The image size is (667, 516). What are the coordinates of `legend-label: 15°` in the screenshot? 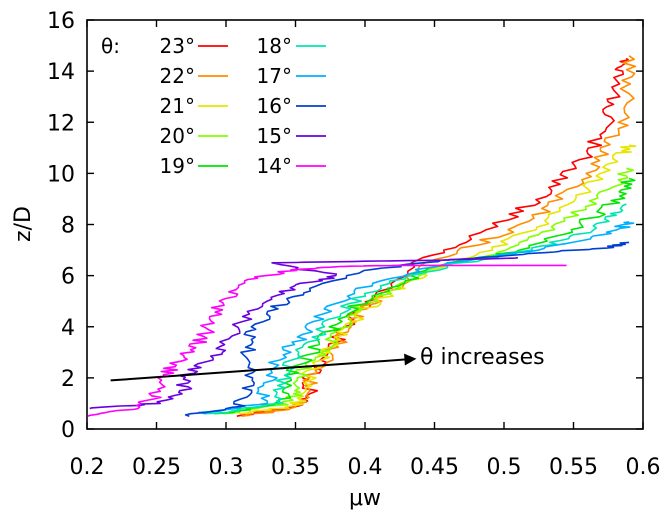 It's located at (274, 136).